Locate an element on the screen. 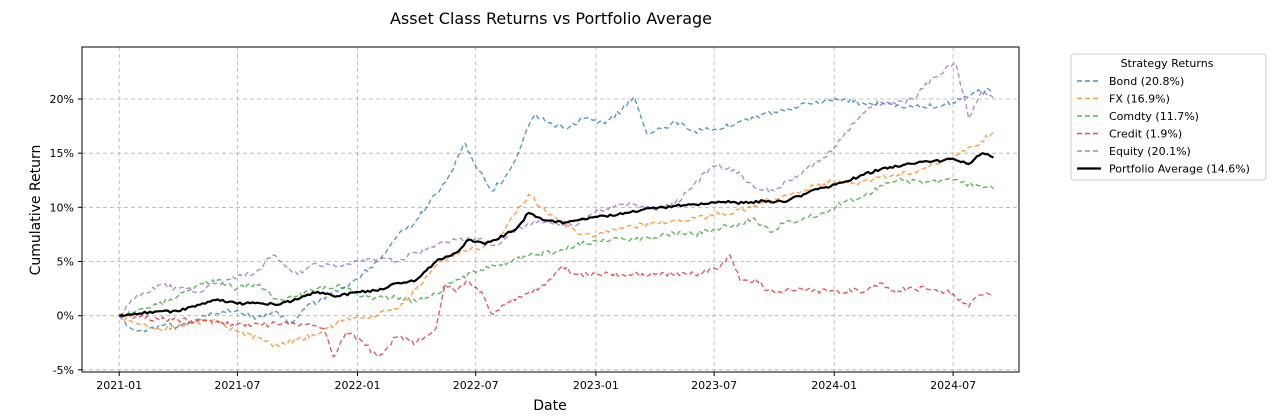  legend-label: Portfolio Average (14.6%) is located at coordinates (1179, 169).